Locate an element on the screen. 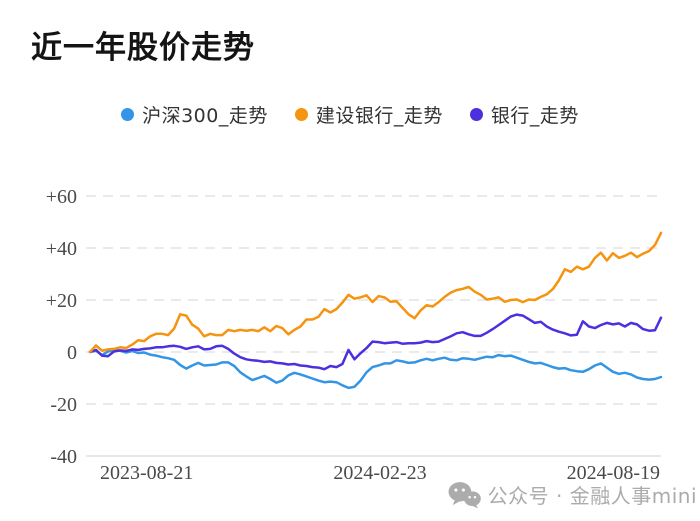  legend-item-bank: 银行_走势 is located at coordinates (524, 114).